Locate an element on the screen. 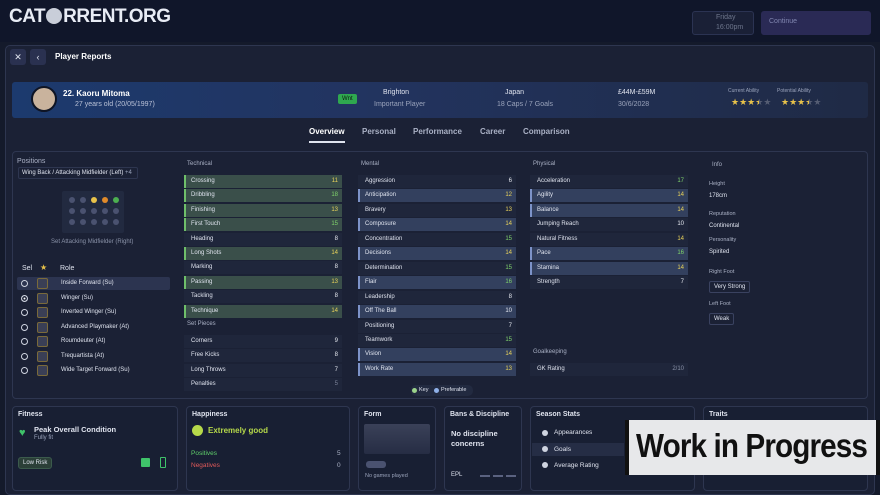  battery-icon is located at coordinates (163, 462).